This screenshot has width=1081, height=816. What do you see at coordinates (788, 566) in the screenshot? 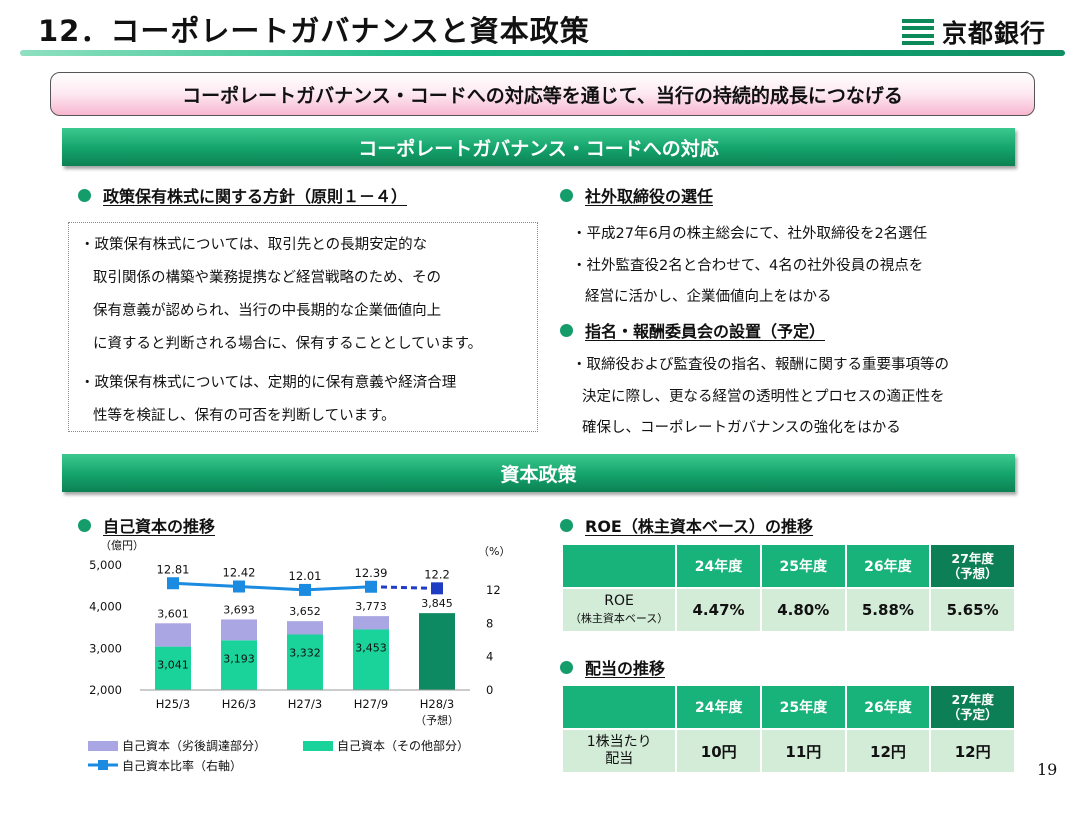
I see `table-row: 24年度 25年度 26年度 27年度 （予想）` at bounding box center [788, 566].